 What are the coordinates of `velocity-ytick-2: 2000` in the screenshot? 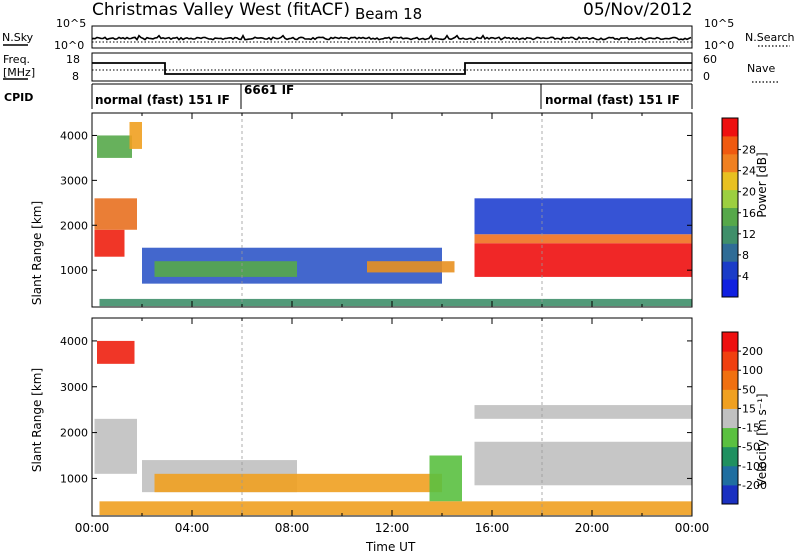 It's located at (74, 433).